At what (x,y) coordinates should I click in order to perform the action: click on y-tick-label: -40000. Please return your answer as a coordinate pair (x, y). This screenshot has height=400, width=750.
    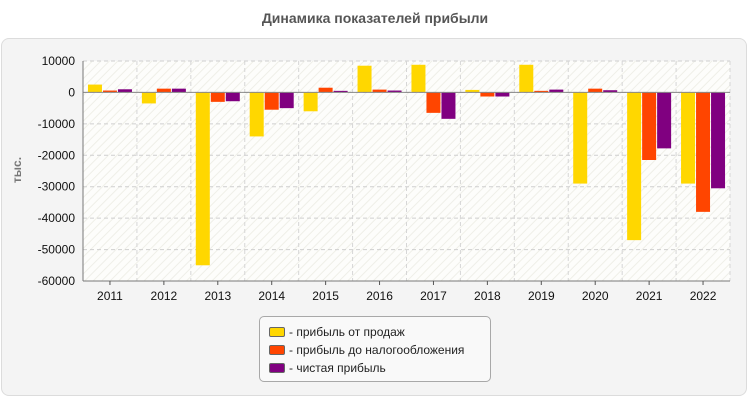
    Looking at the image, I should click on (57, 218).